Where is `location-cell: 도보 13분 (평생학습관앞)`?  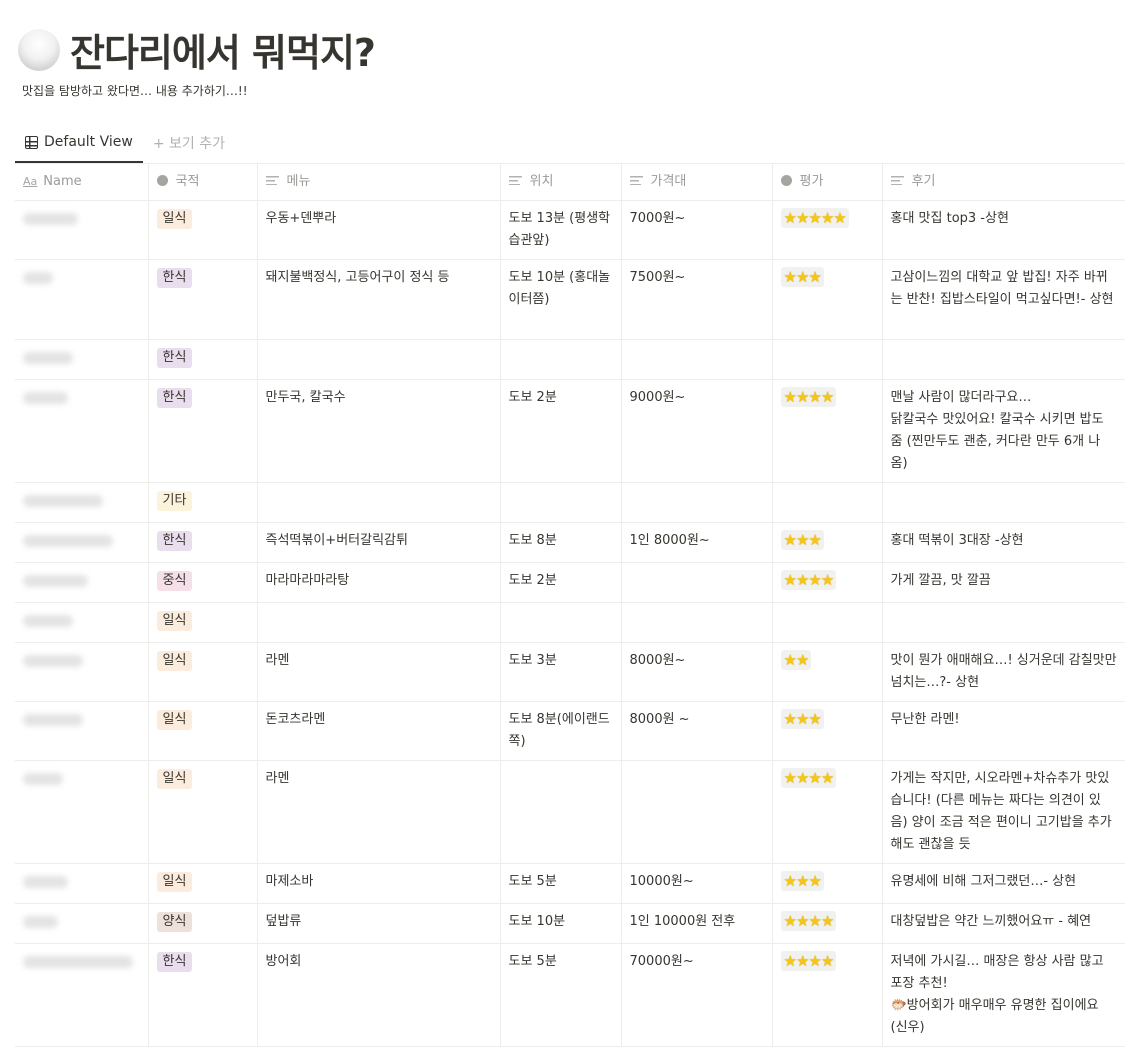 location-cell: 도보 13분 (평생학습관앞) is located at coordinates (561, 230).